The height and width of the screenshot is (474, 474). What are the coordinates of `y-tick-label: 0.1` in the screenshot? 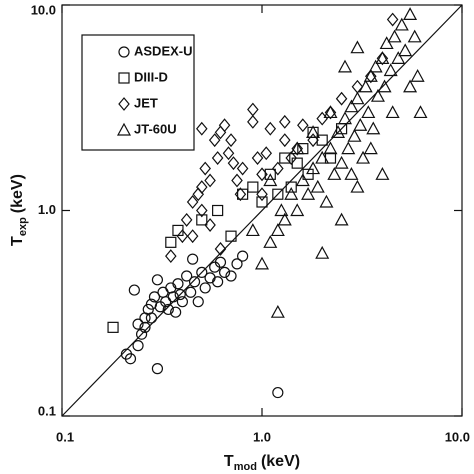 It's located at (47, 410).